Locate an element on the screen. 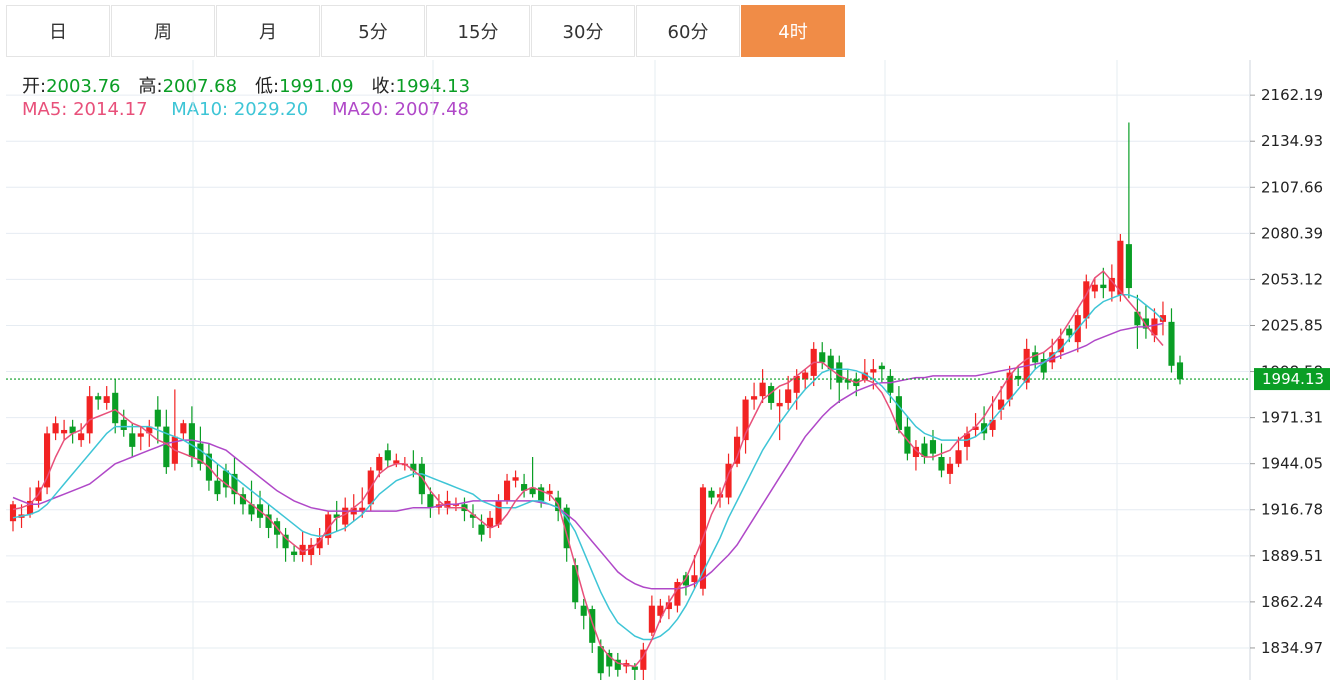  ma5-value: 2014.17 is located at coordinates (110, 109).